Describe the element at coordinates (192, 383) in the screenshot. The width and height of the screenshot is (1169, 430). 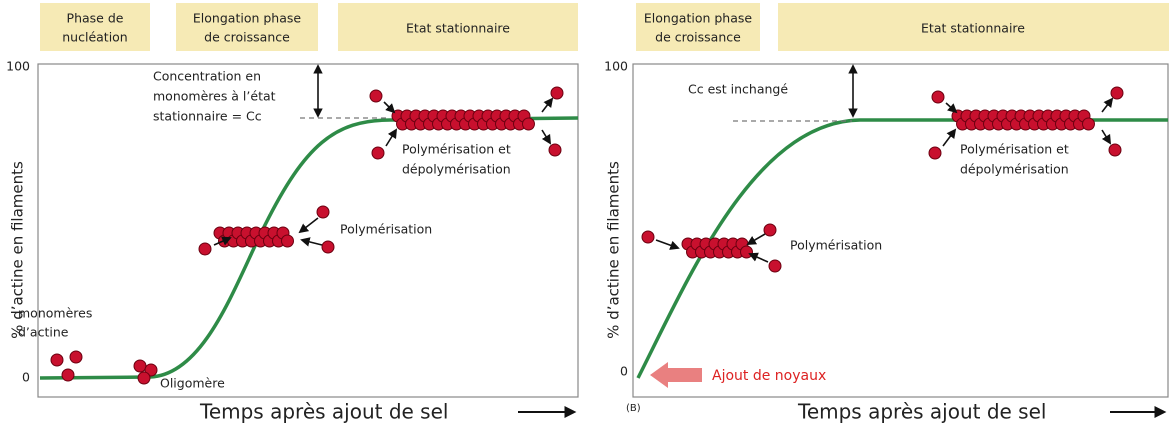
I see `annotation: Oligomère` at that location.